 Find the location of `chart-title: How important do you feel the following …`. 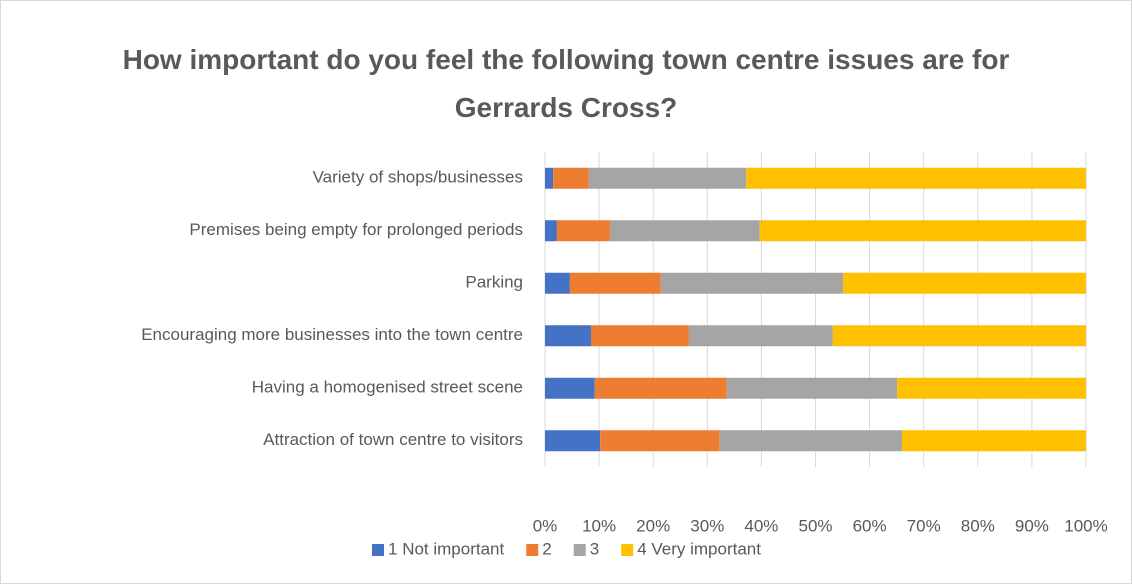

chart-title: How important do you feel the following … is located at coordinates (566, 83).